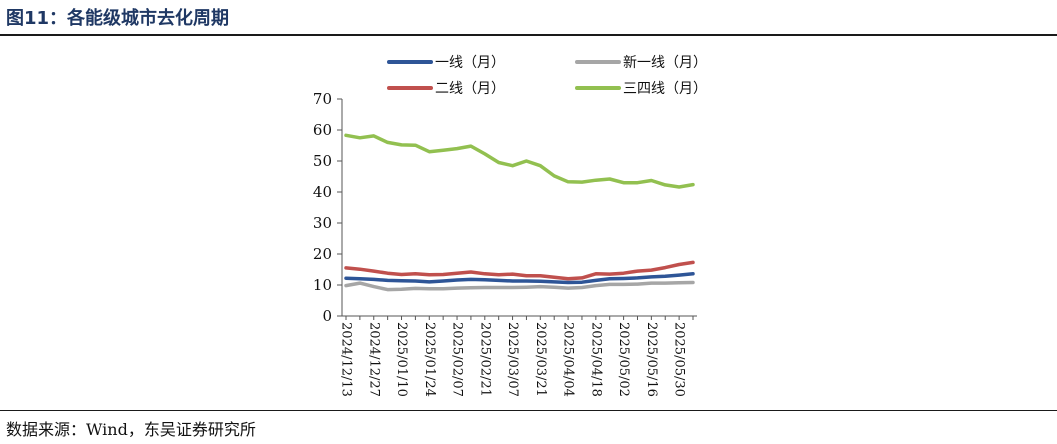 The width and height of the screenshot is (1057, 444). What do you see at coordinates (470, 63) in the screenshot?
I see `legend-label-1: 一线（月）` at bounding box center [470, 63].